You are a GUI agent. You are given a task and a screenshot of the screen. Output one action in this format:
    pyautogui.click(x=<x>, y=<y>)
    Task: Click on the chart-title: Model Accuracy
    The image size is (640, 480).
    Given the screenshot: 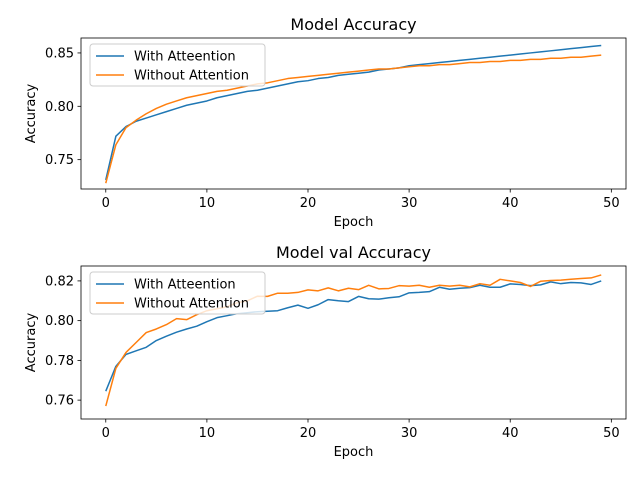 What is the action you would take?
    pyautogui.click(x=353, y=24)
    